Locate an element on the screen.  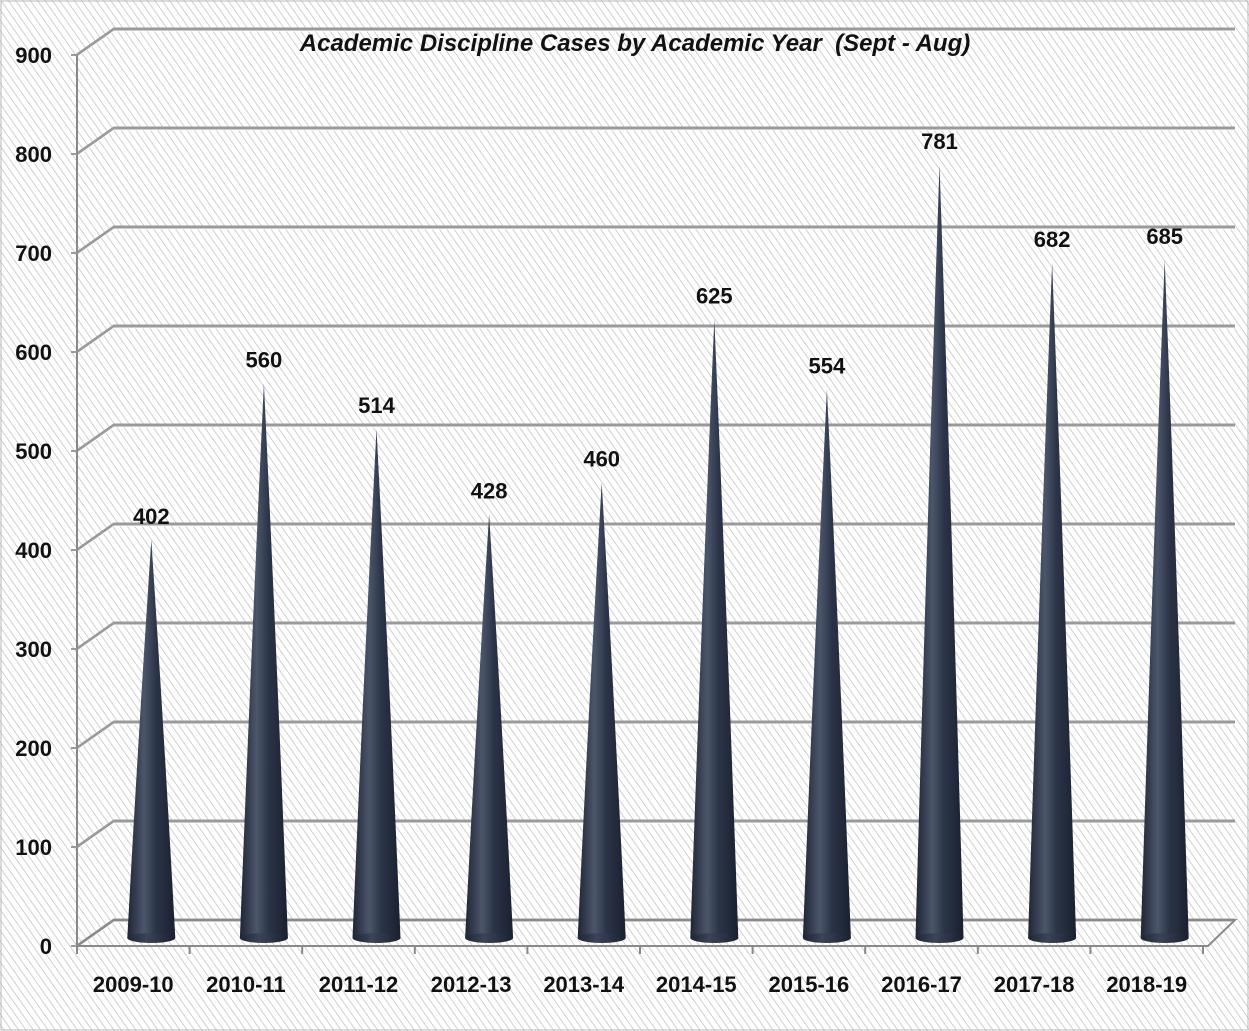
x-tick-label: 2013-14 is located at coordinates (584, 984).